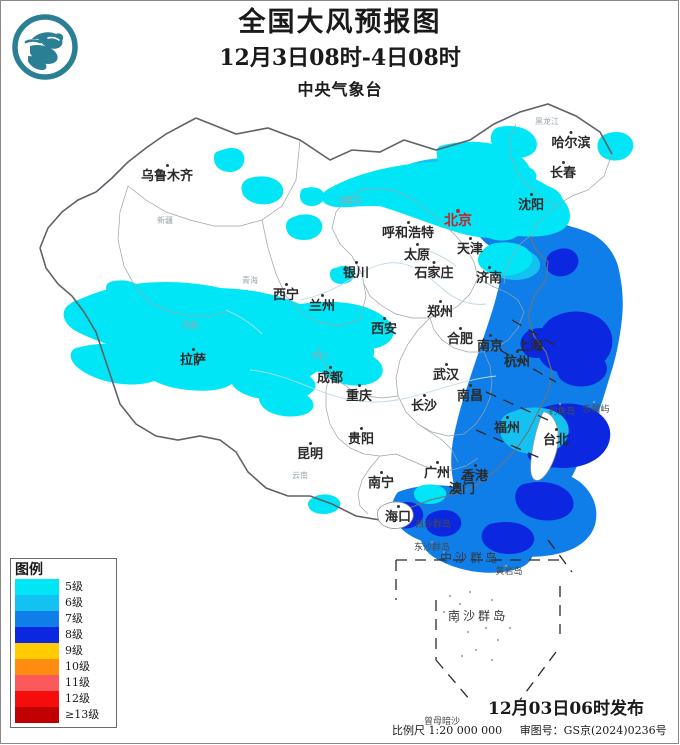 Image resolution: width=680 pixels, height=745 pixels. I want to click on sea-label: 钓鱼岛, so click(562, 412).